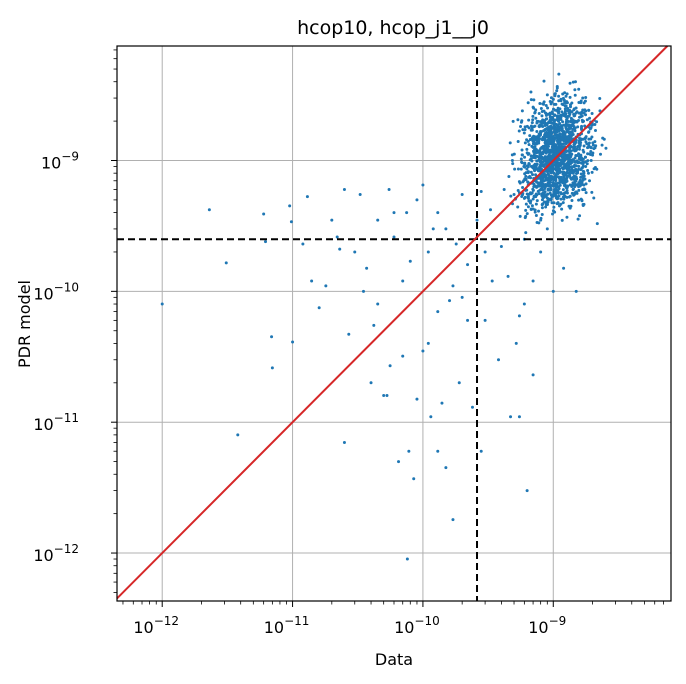 Image resolution: width=686 pixels, height=684 pixels. Describe the element at coordinates (60, 160) in the screenshot. I see `y-tick-label-3: 10−9` at that location.